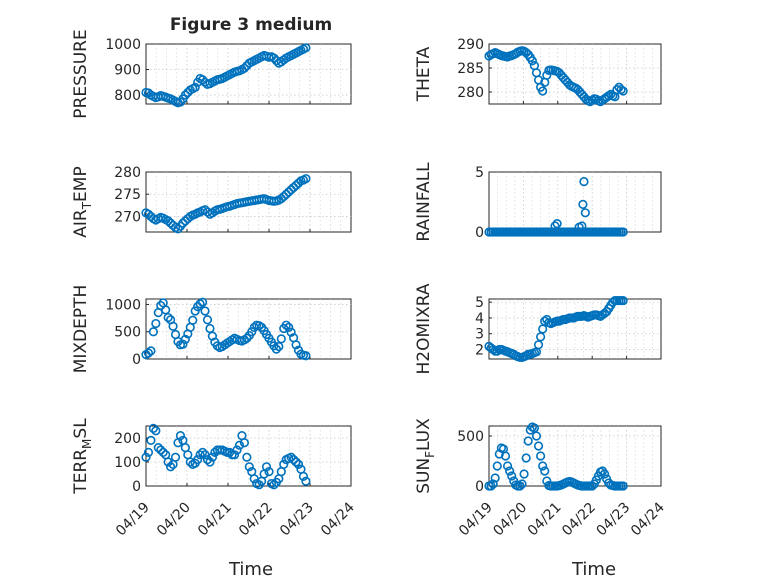 The height and width of the screenshot is (583, 778). What do you see at coordinates (424, 328) in the screenshot?
I see `y-axis-label: H2OMIXRA` at bounding box center [424, 328].